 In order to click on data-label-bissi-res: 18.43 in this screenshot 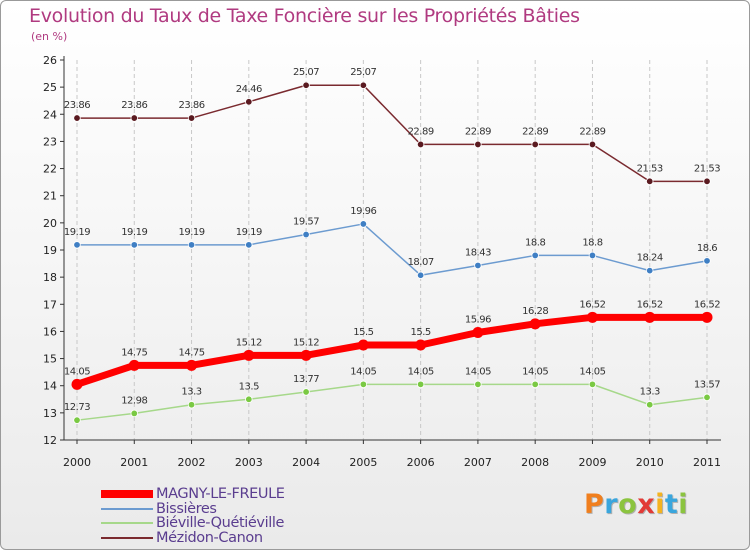, I will do `click(478, 252)`.